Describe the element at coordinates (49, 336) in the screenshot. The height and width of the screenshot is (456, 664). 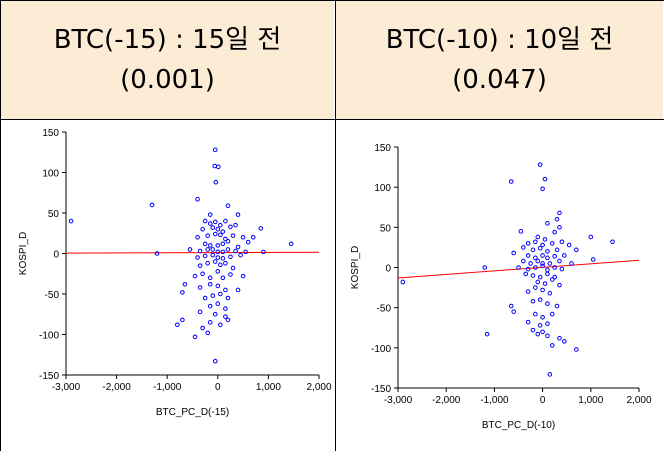
I see `y-tick-label: -100` at that location.